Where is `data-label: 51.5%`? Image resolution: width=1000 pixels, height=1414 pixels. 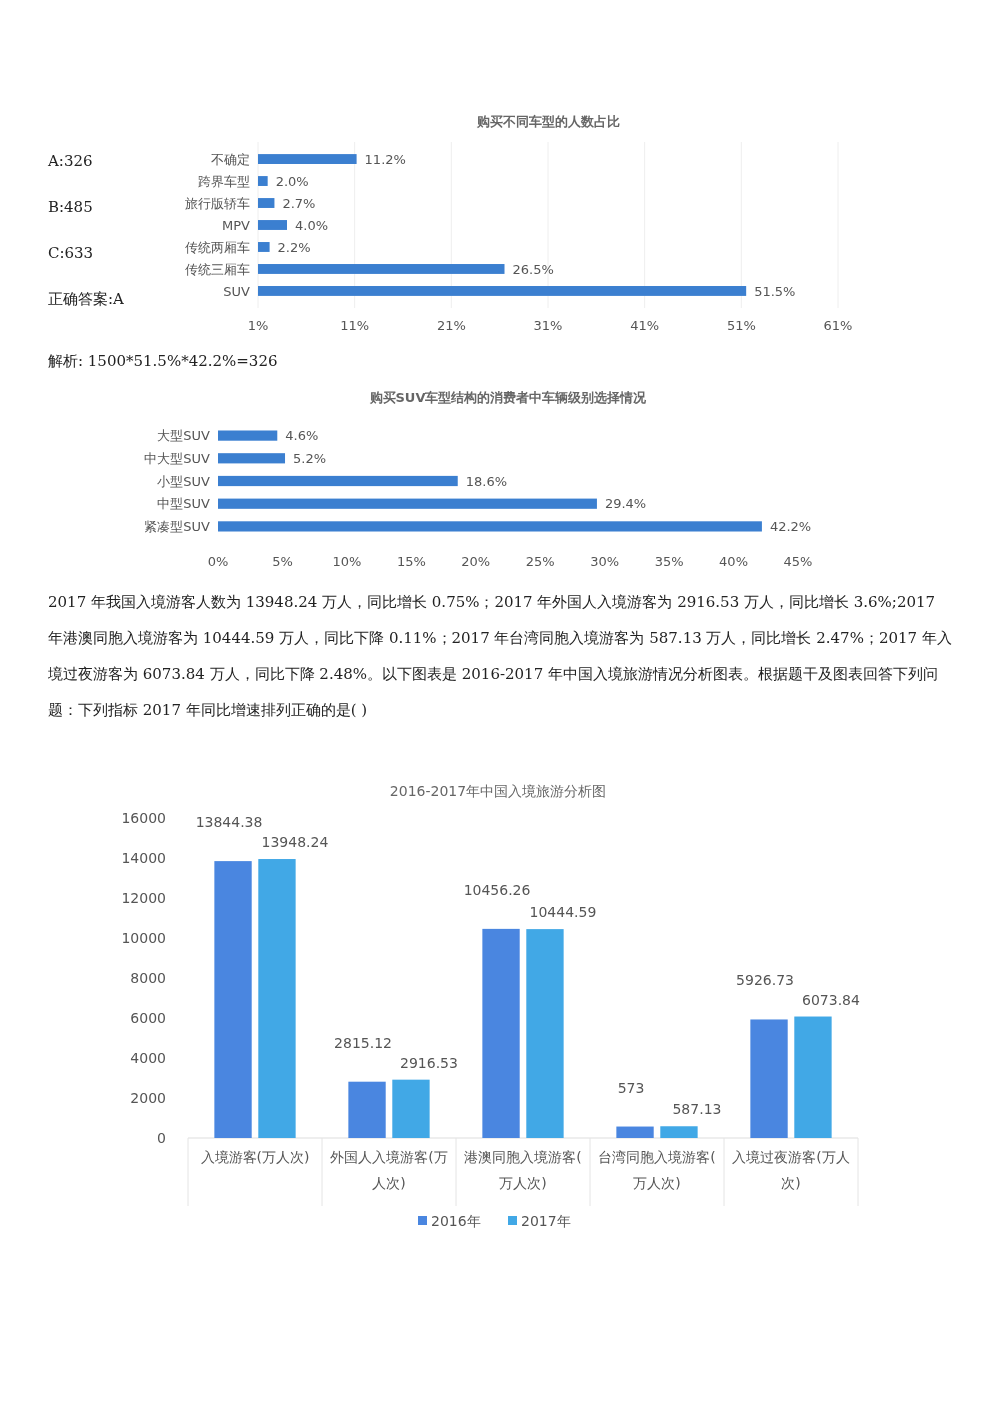
data-label: 51.5% is located at coordinates (775, 291).